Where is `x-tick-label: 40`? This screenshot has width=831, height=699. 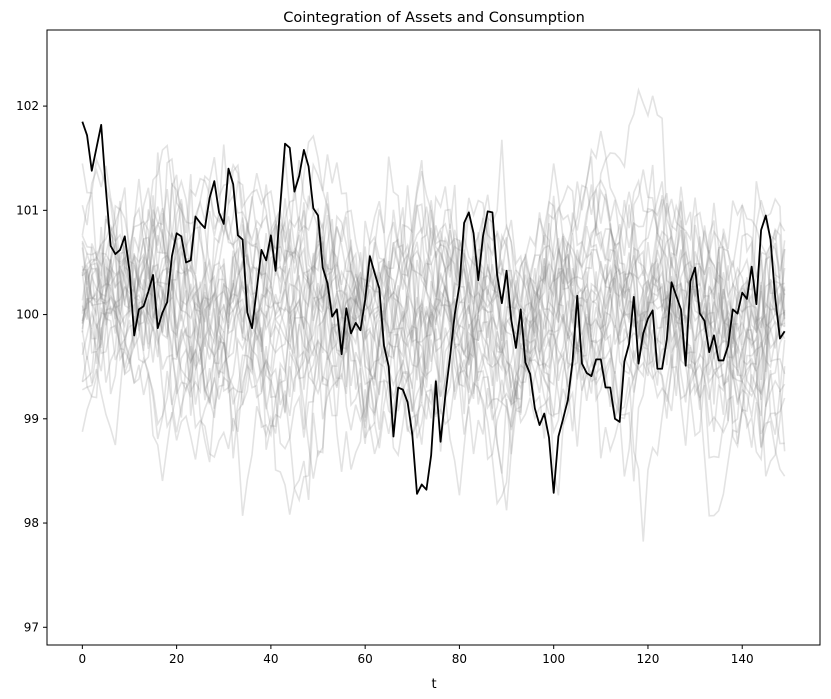
x-tick-label: 40 is located at coordinates (270, 659).